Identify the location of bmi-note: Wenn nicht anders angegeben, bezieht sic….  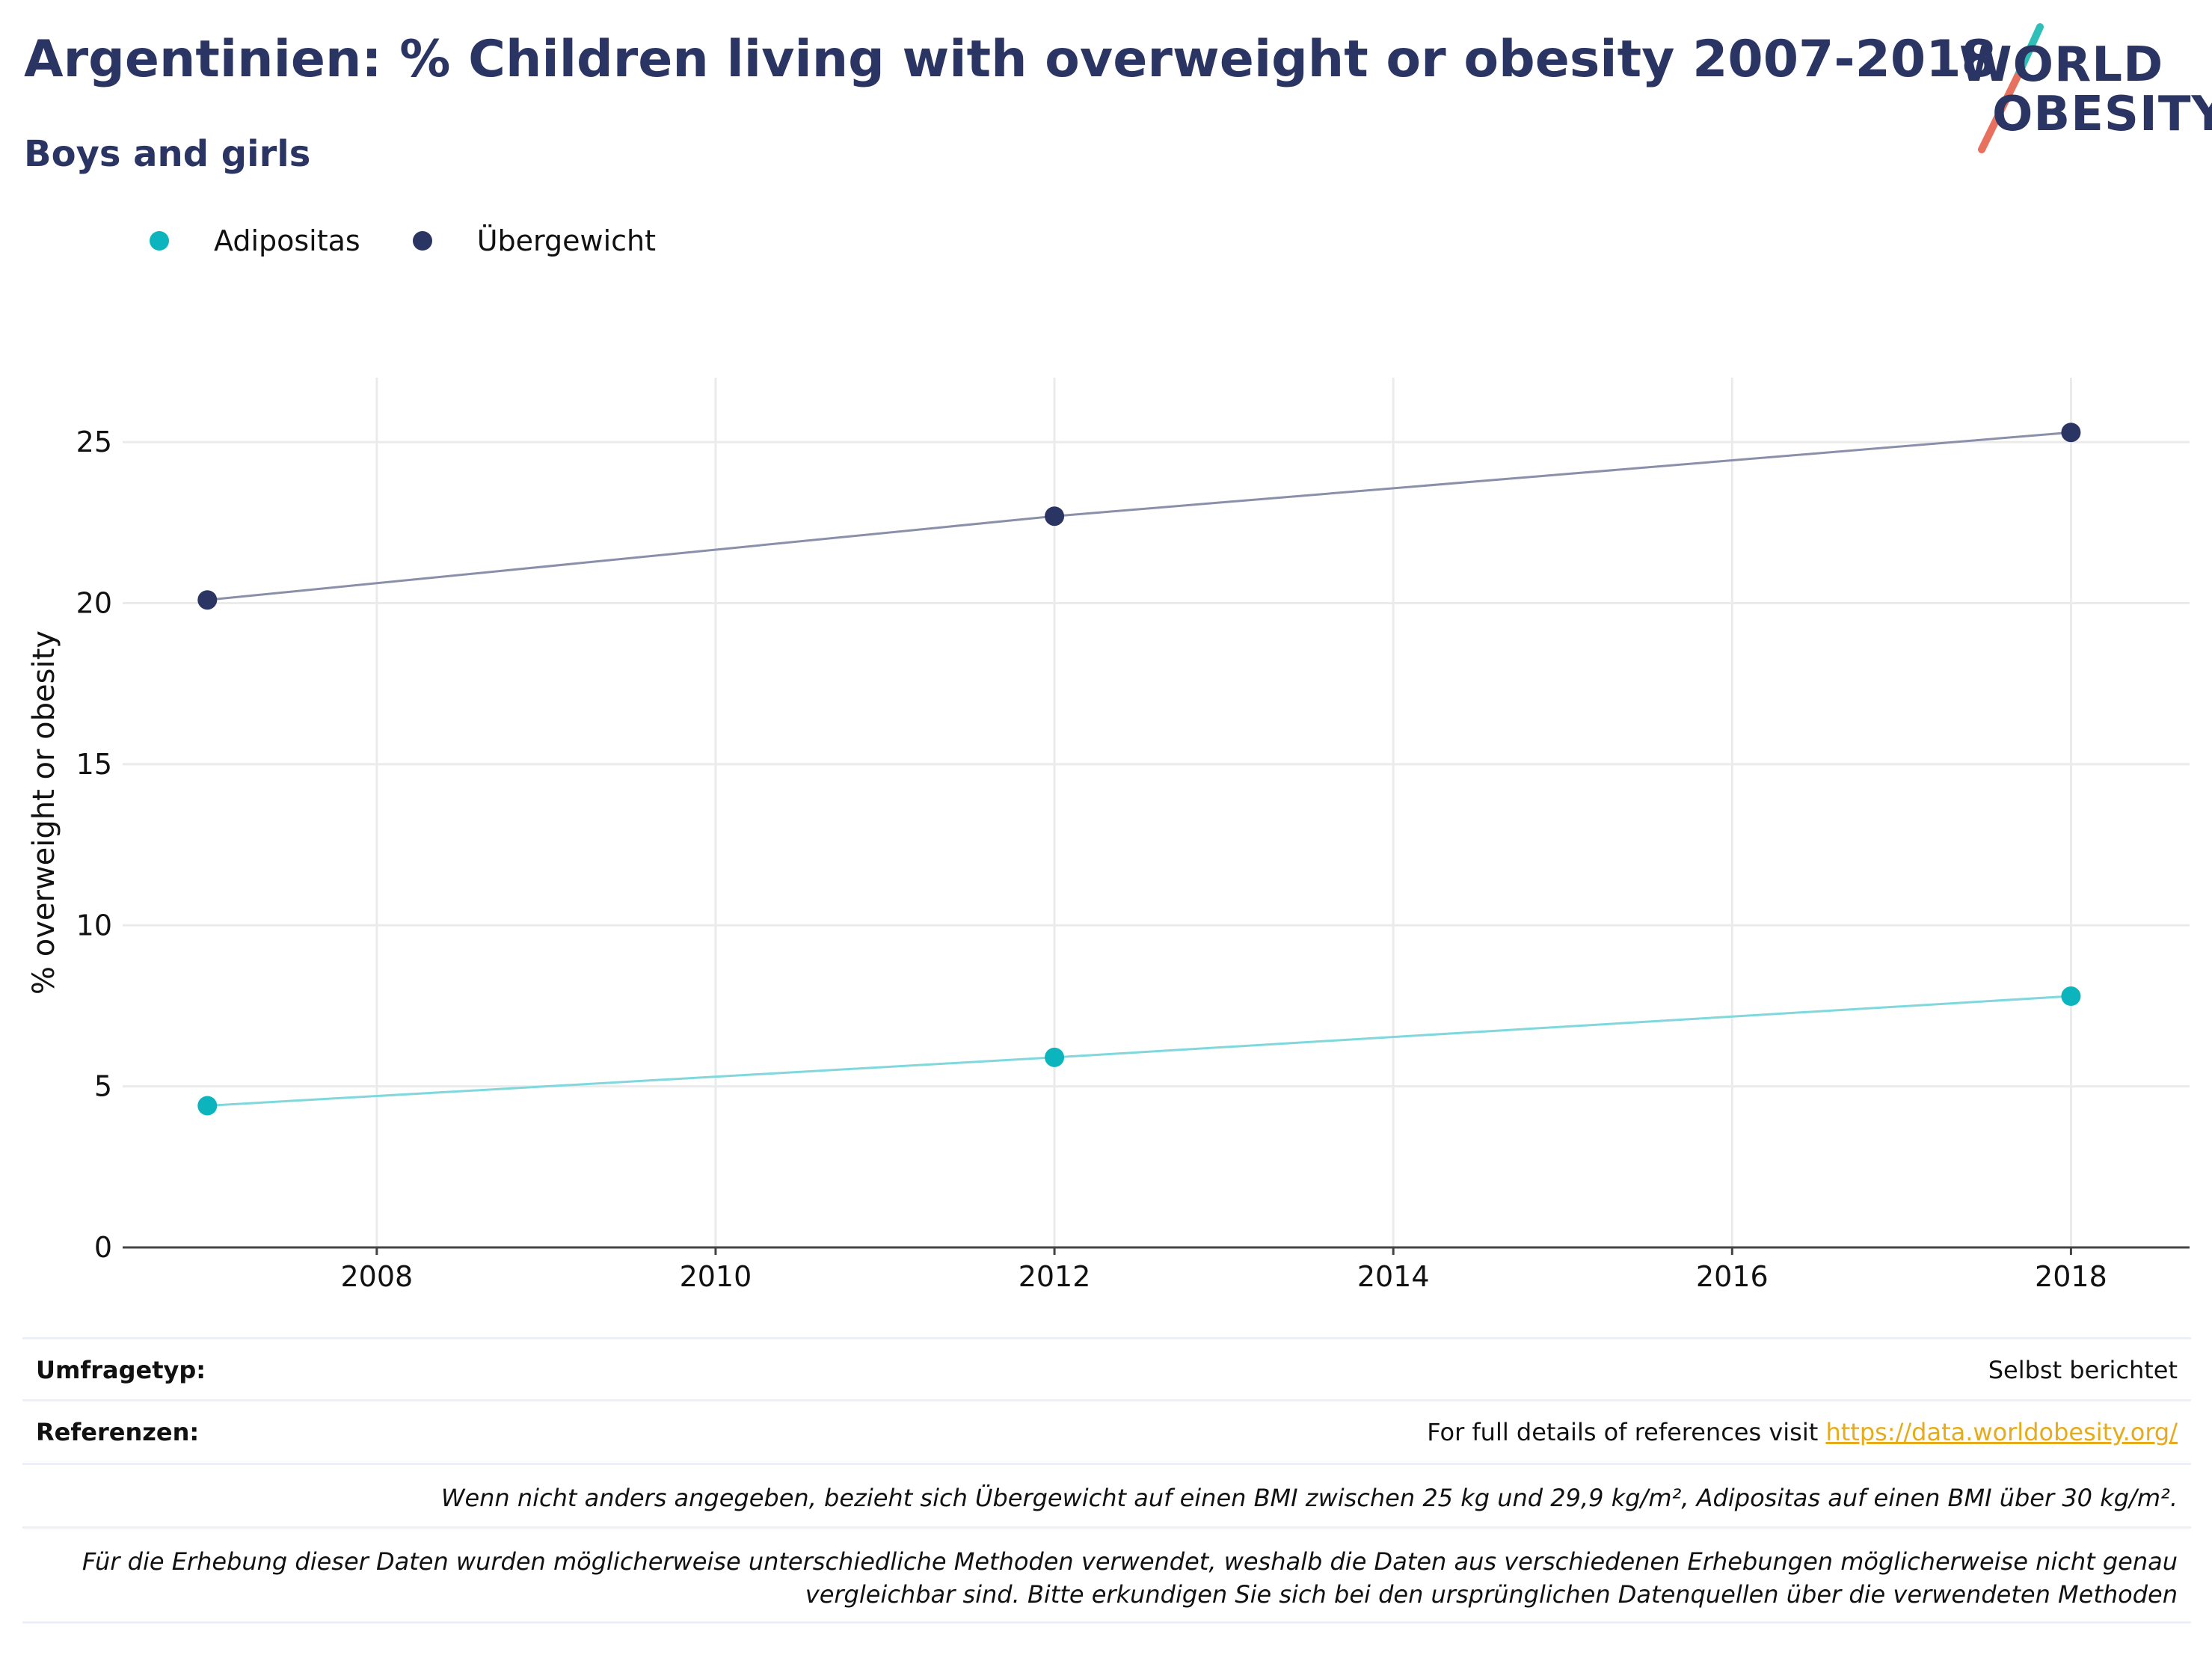
(1309, 1498).